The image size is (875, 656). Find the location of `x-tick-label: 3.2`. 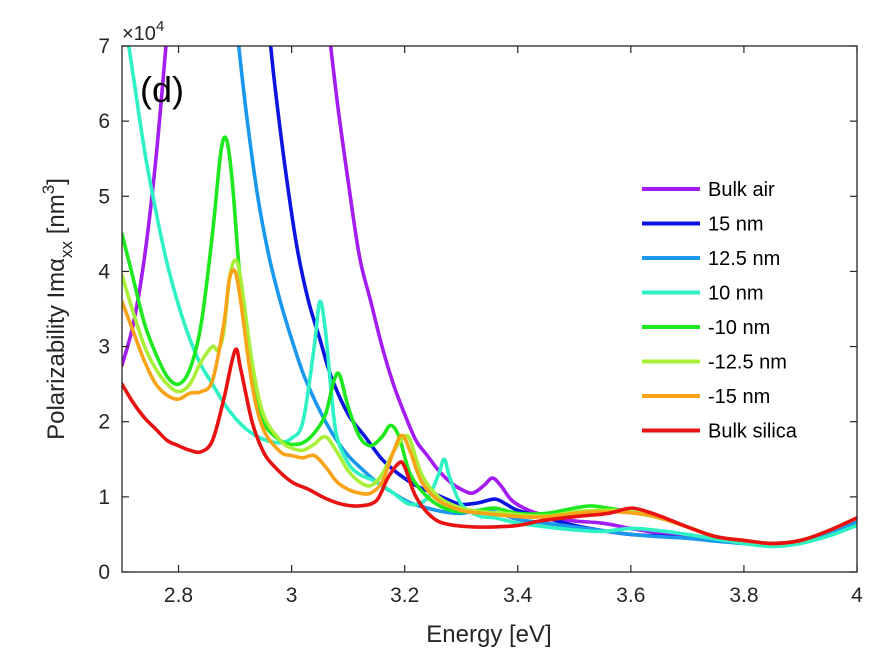

x-tick-label: 3.2 is located at coordinates (404, 595).